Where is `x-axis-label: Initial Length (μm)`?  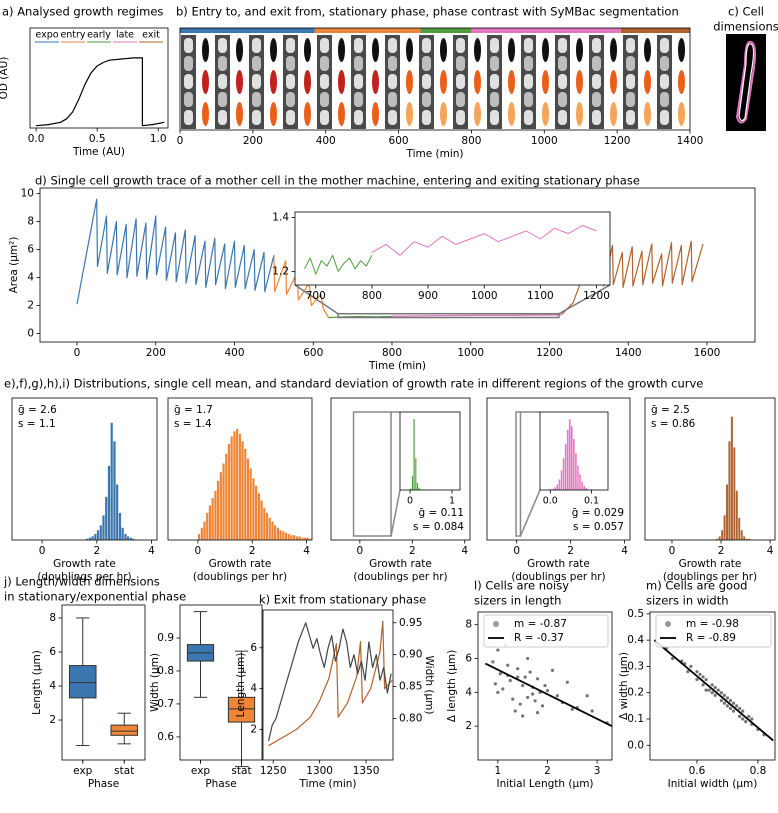 x-axis-label: Initial Length (μm) is located at coordinates (544, 784).